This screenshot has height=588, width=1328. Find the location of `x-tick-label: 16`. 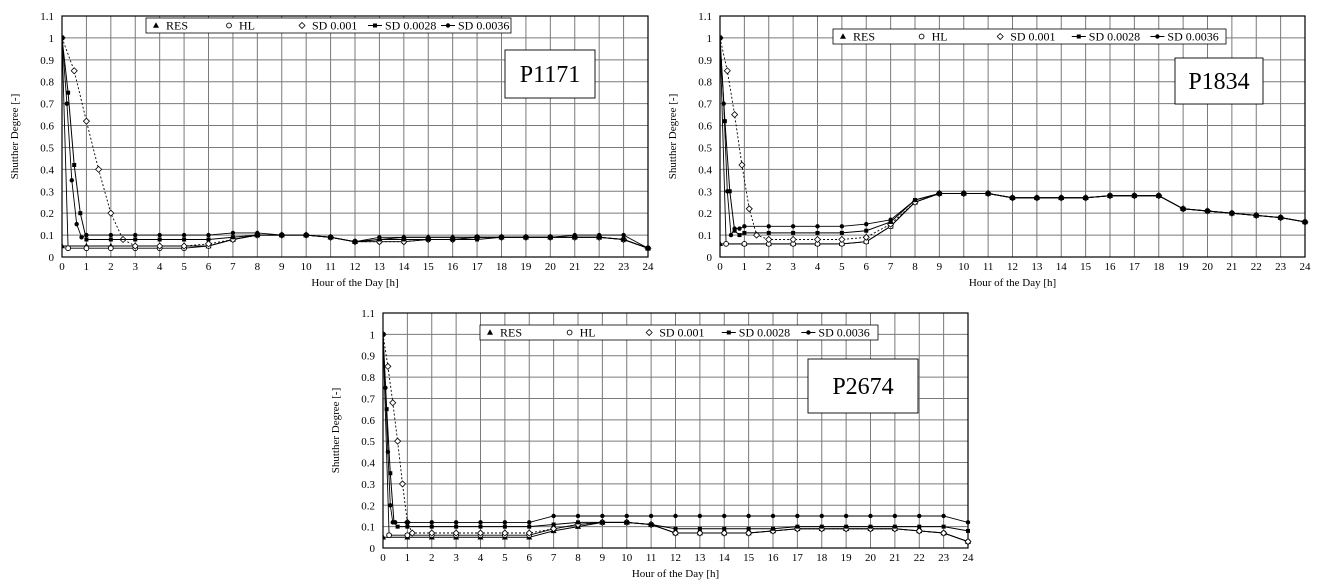

x-tick-label: 16 is located at coordinates (453, 267).